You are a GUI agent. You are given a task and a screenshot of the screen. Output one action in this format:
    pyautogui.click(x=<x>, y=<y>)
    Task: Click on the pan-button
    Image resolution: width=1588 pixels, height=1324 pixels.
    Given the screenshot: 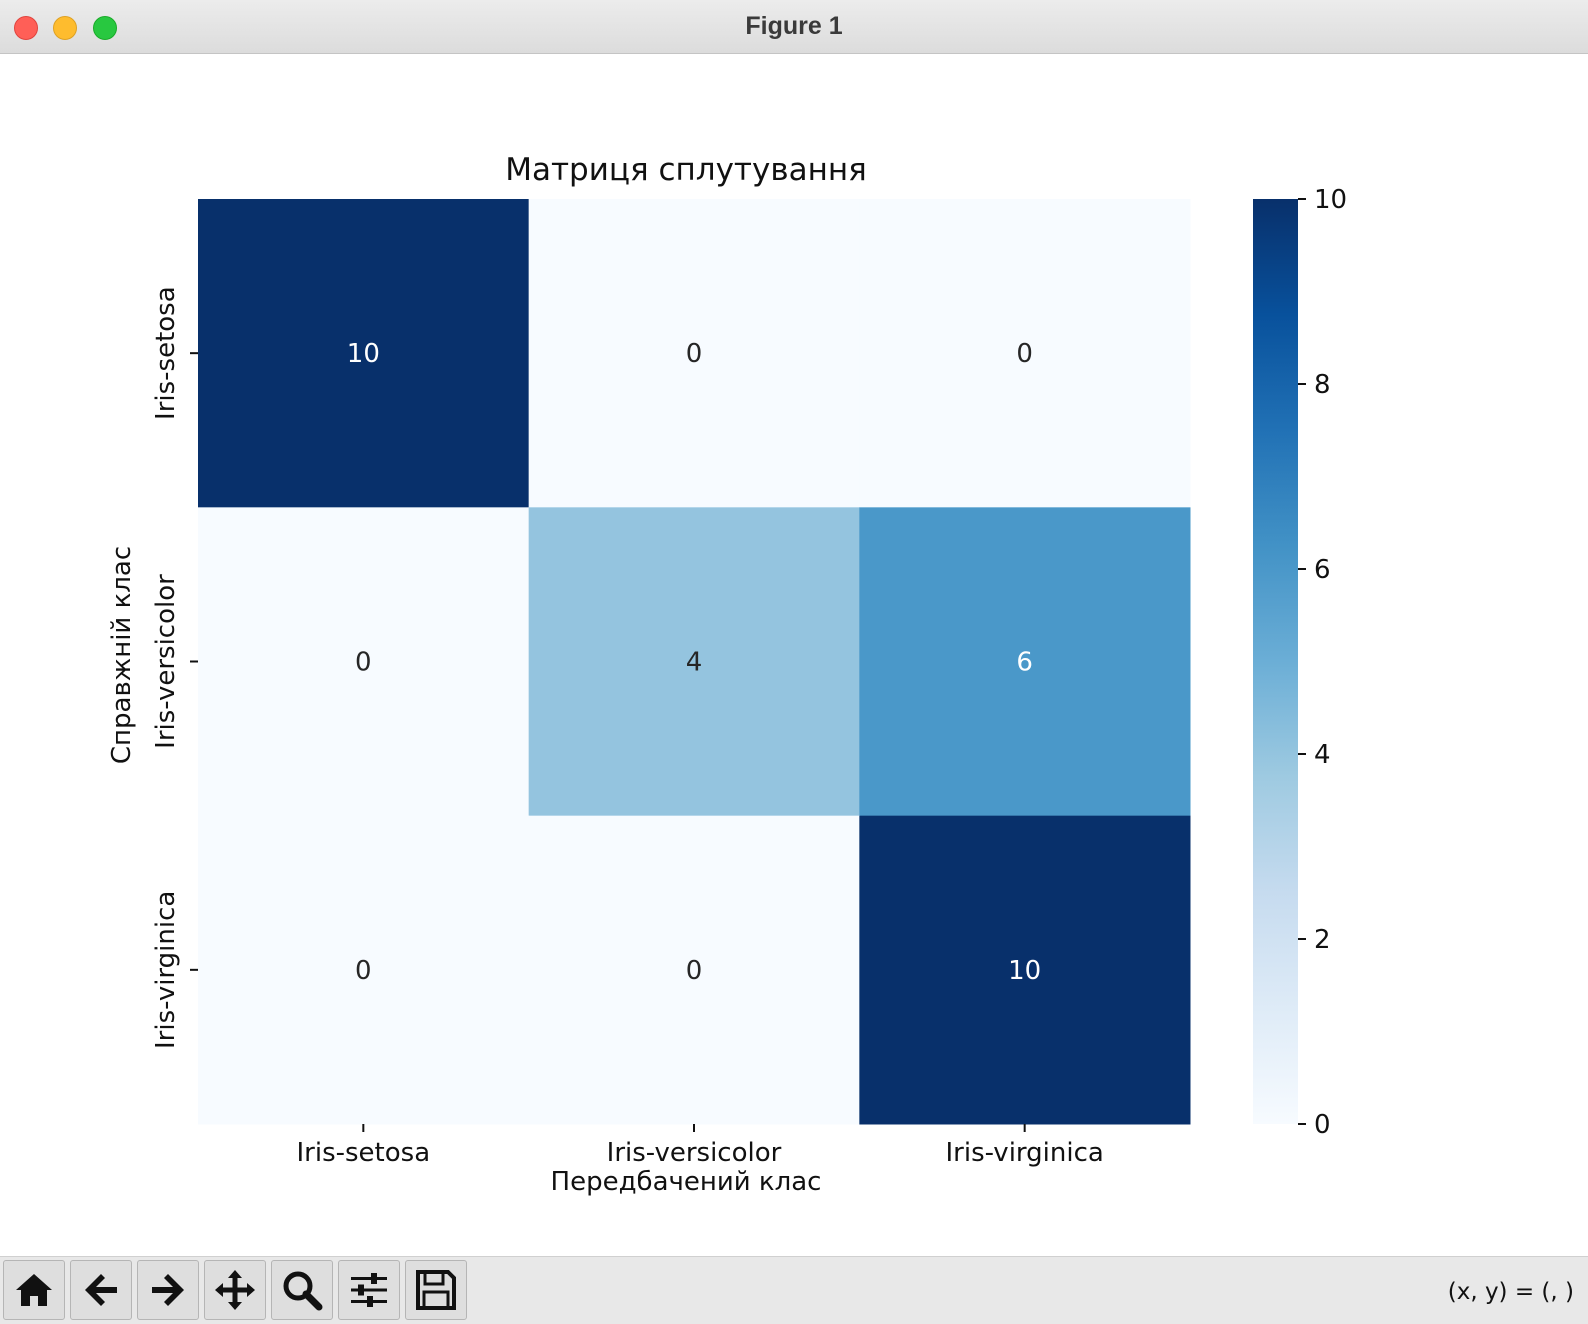 What is the action you would take?
    pyautogui.click(x=235, y=1290)
    